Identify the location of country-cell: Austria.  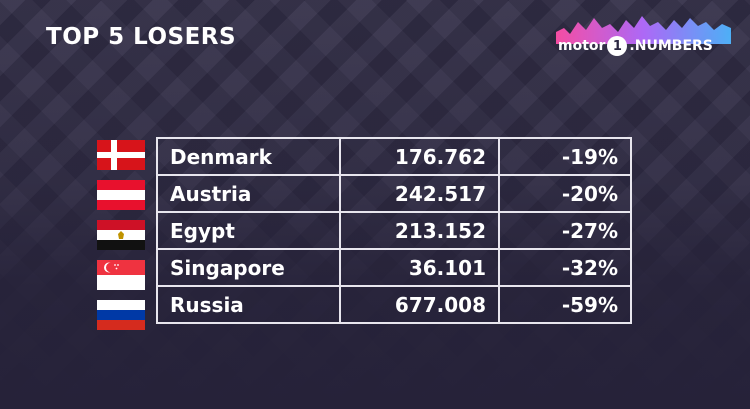
(248, 193).